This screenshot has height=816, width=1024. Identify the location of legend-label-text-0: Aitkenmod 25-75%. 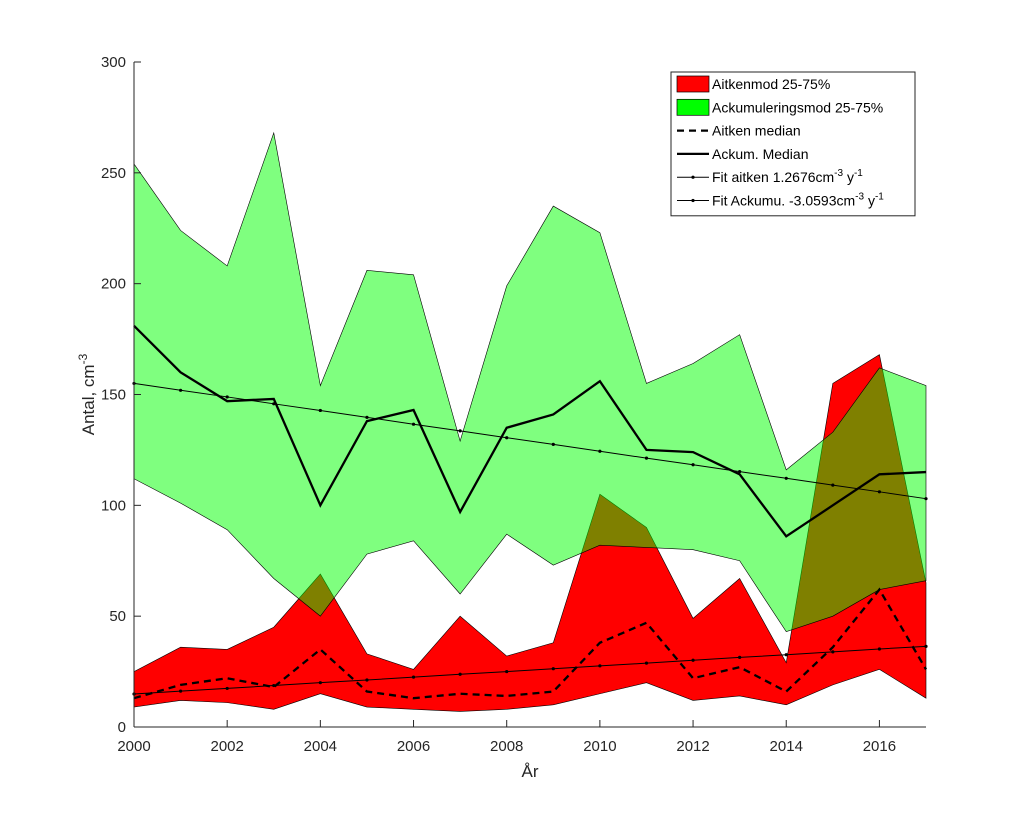
(771, 84).